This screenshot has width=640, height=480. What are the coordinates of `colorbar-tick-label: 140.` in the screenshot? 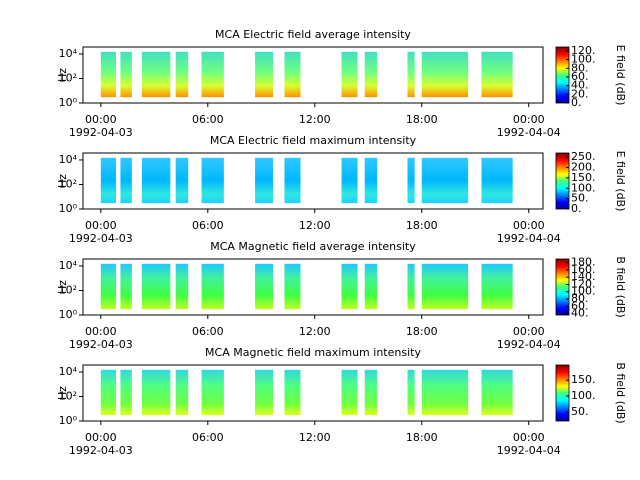 It's located at (583, 276).